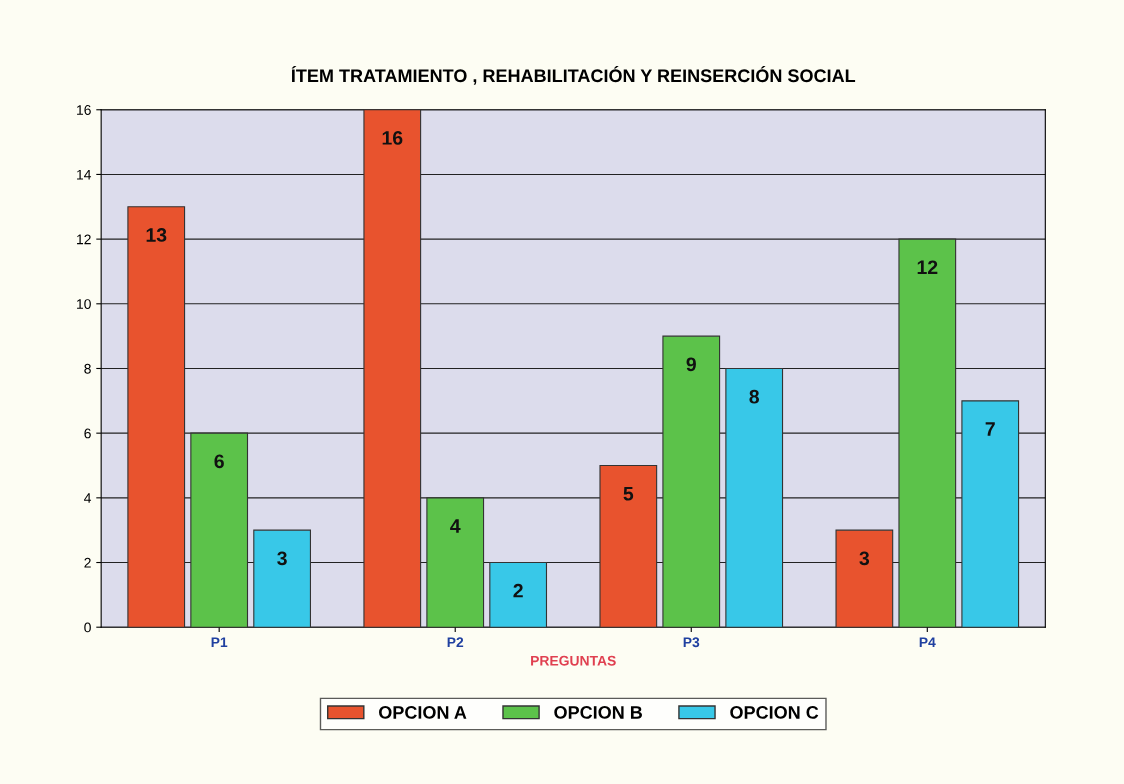 This screenshot has height=784, width=1124. What do you see at coordinates (219, 642) in the screenshot?
I see `x-tick-label: P1` at bounding box center [219, 642].